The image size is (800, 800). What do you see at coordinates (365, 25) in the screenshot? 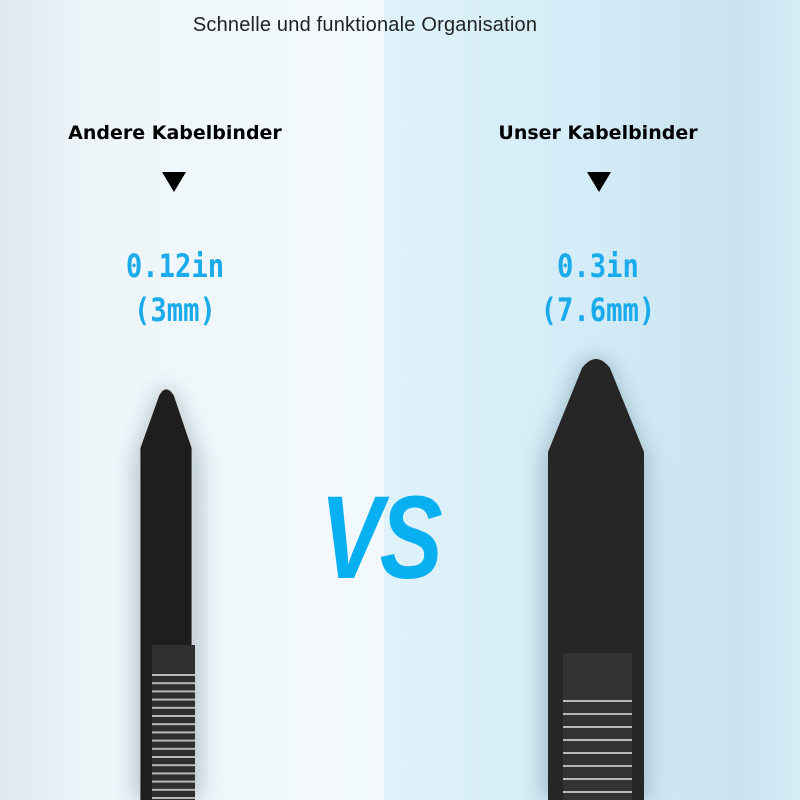
I see `page-title: Schnelle und funktionale Organisation` at bounding box center [365, 25].